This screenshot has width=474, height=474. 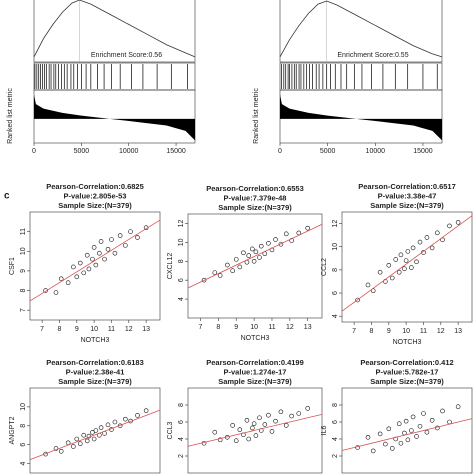 I want to click on x-tick-label: 5000, so click(x=82, y=151).